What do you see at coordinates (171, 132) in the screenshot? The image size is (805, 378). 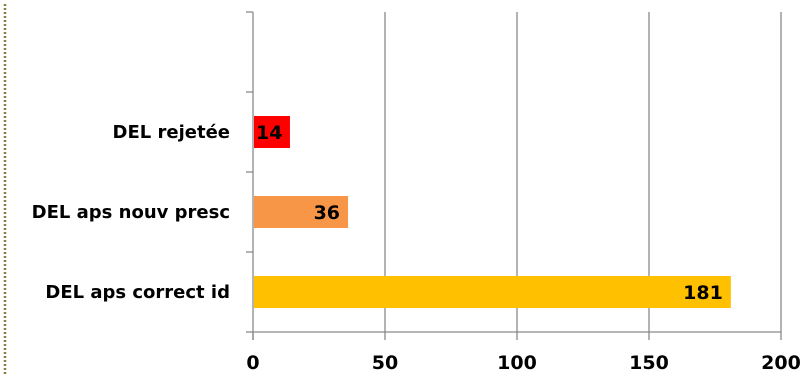 I see `category-label-0: DEL rejetée` at bounding box center [171, 132].